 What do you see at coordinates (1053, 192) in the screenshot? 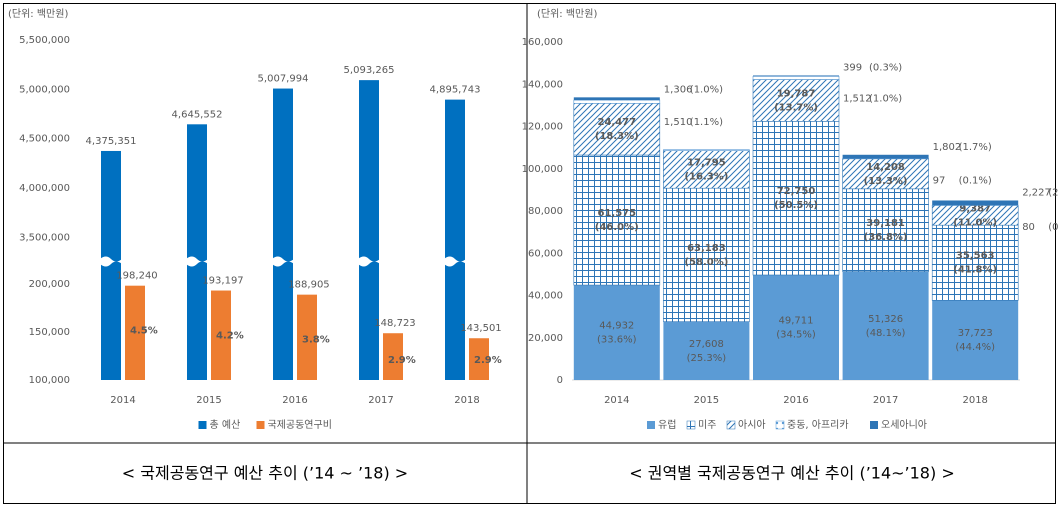
I see `share-label: (2.6%)` at bounding box center [1053, 192].